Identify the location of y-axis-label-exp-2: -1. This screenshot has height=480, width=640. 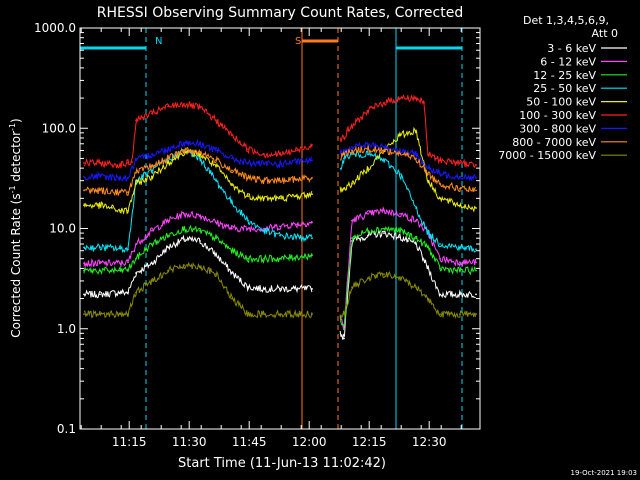
(12, 127).